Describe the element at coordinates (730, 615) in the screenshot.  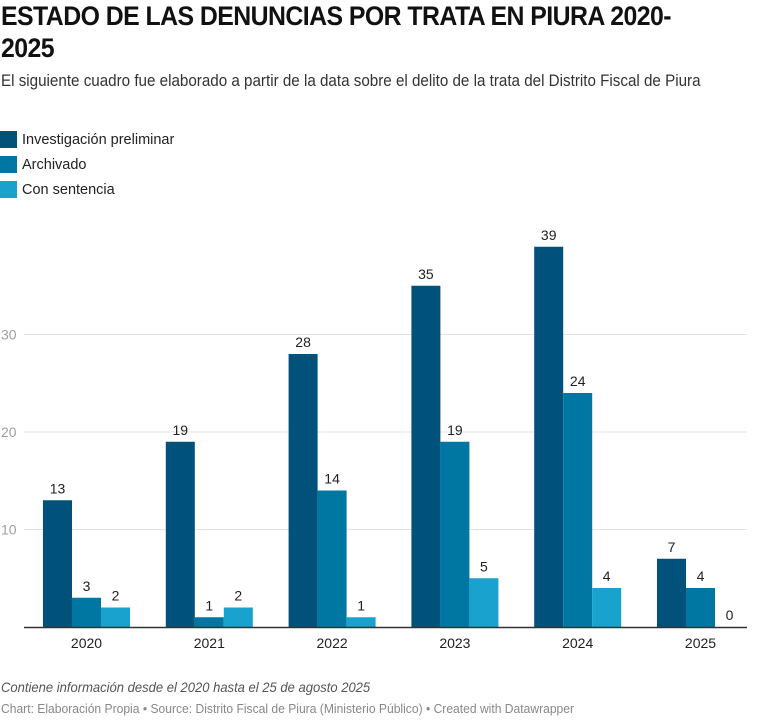
I see `data-label: 0` at that location.